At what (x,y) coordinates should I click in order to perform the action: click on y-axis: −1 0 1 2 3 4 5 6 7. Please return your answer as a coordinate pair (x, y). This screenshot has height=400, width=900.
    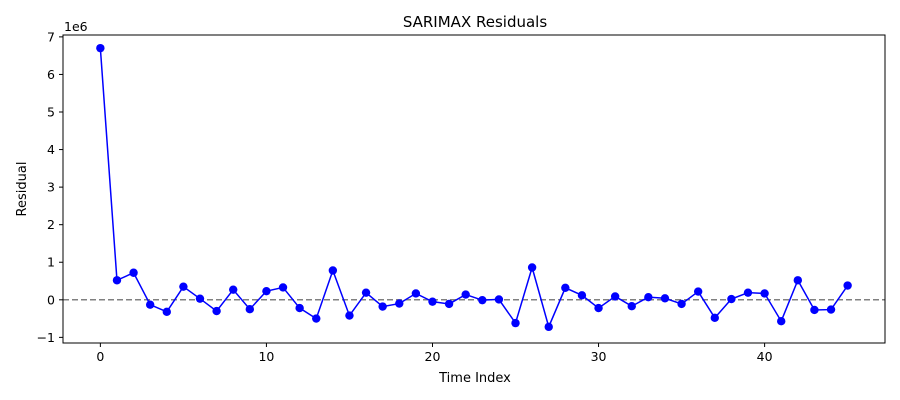
    Looking at the image, I should click on (50, 187).